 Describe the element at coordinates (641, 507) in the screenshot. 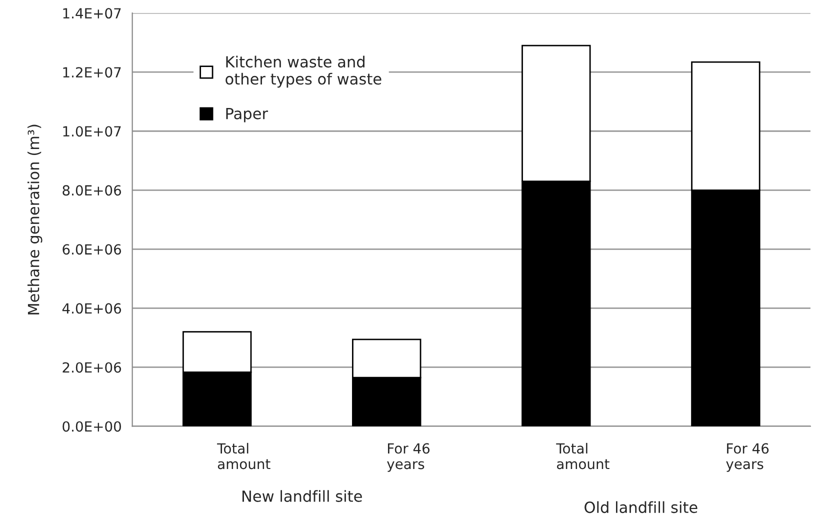

I see `text: Old landfill site` at that location.